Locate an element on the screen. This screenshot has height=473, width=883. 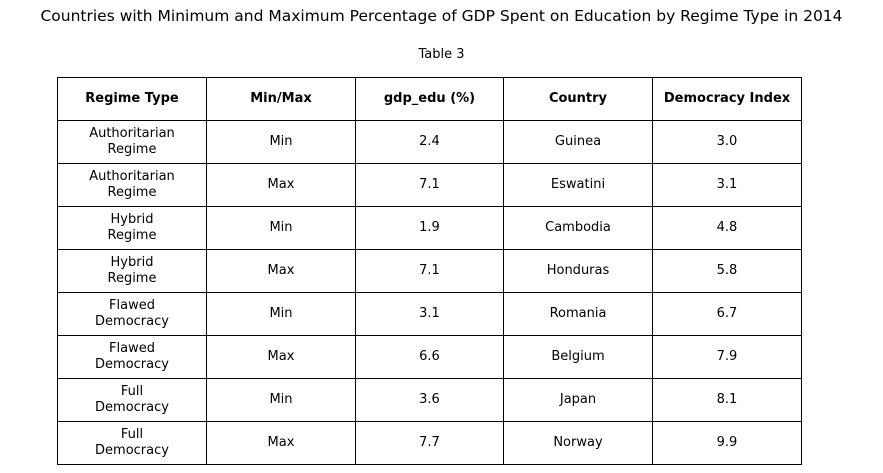
gdp-edu-cell: 6.6 is located at coordinates (429, 357).